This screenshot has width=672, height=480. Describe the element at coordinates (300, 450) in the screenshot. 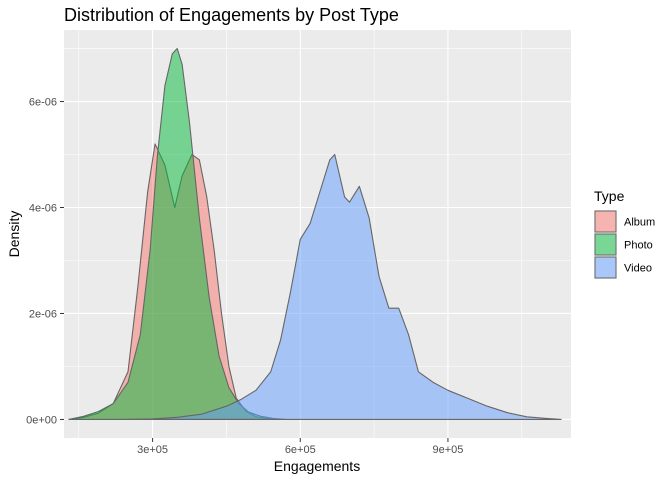

I see `x-tick-label: 6e+05` at that location.